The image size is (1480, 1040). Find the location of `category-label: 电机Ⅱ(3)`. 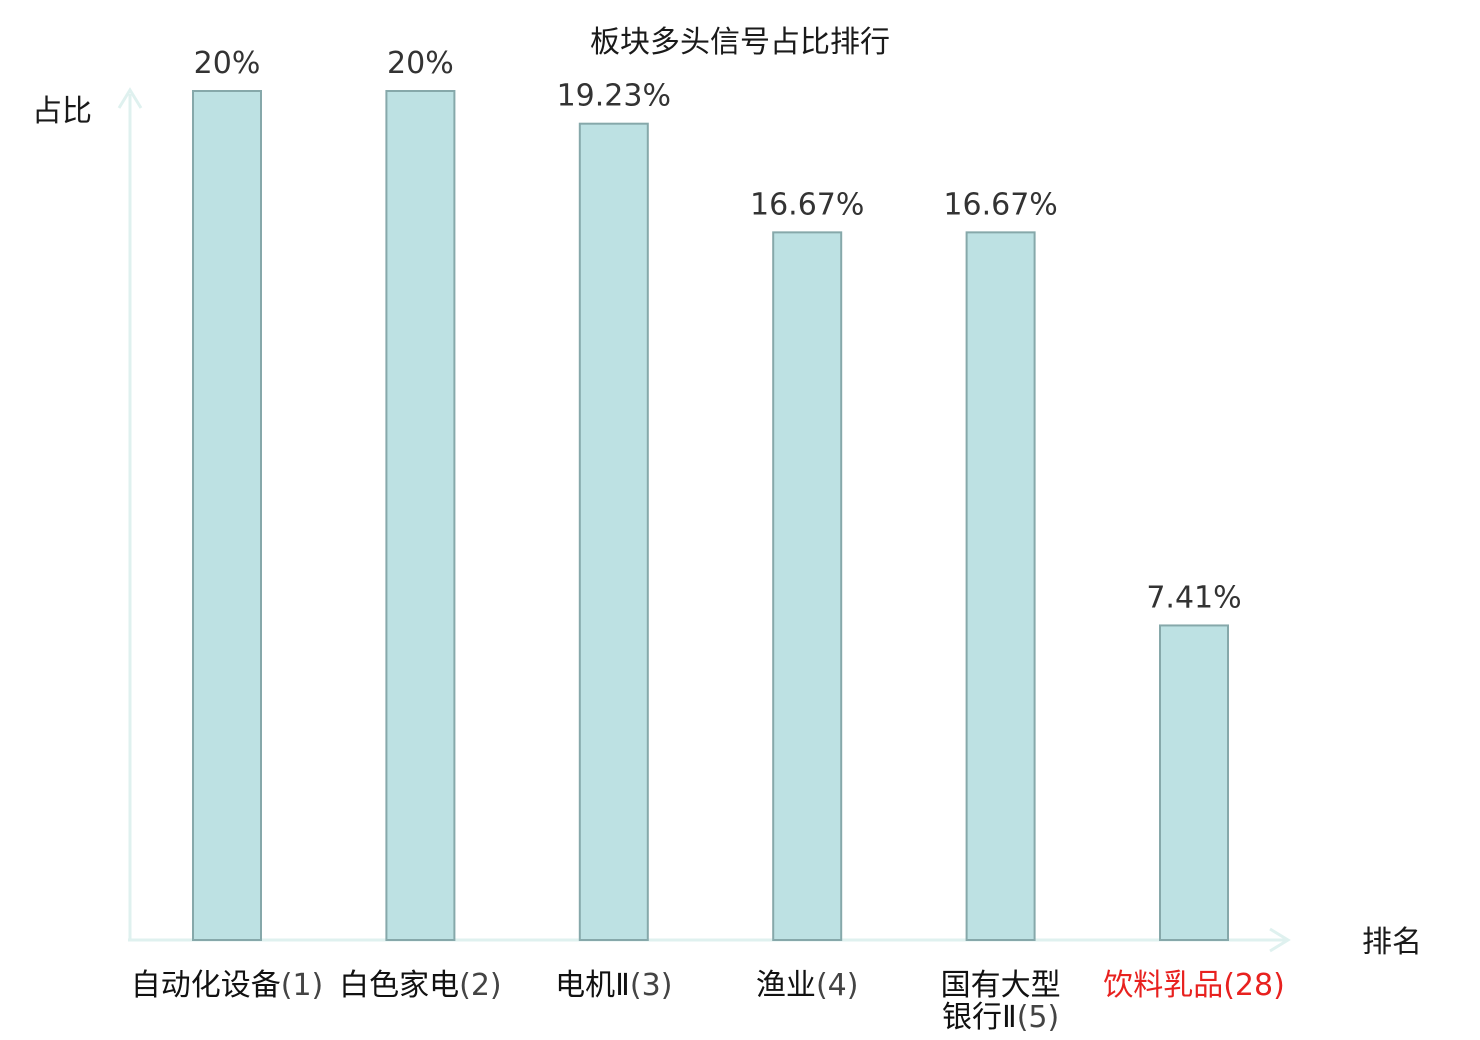

category-label: 电机Ⅱ(3) is located at coordinates (613, 985).